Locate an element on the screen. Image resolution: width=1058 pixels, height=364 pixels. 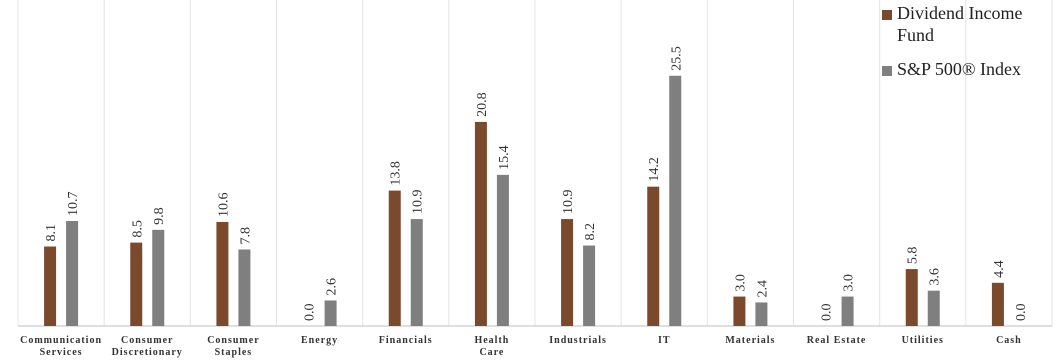
legend-label-dividend-income-fund-line1: Dividend Income is located at coordinates (960, 13).